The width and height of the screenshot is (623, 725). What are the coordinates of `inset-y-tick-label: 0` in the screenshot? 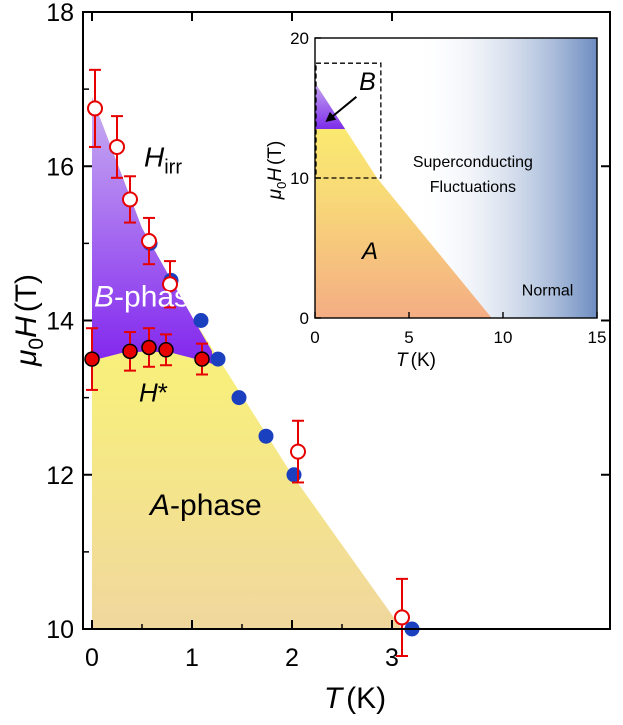 It's located at (304, 318).